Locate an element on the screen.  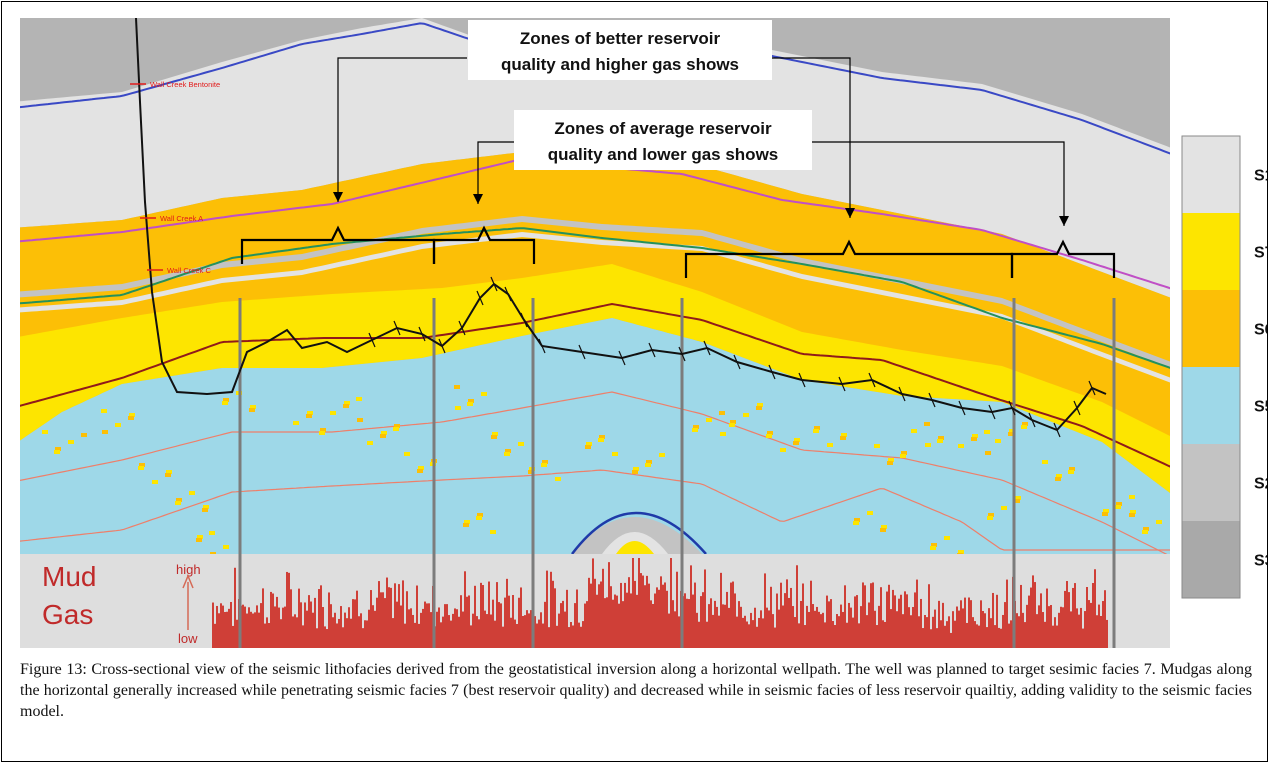
formation-marker-label: Wall Creek Bentonite is located at coordinates (185, 84).